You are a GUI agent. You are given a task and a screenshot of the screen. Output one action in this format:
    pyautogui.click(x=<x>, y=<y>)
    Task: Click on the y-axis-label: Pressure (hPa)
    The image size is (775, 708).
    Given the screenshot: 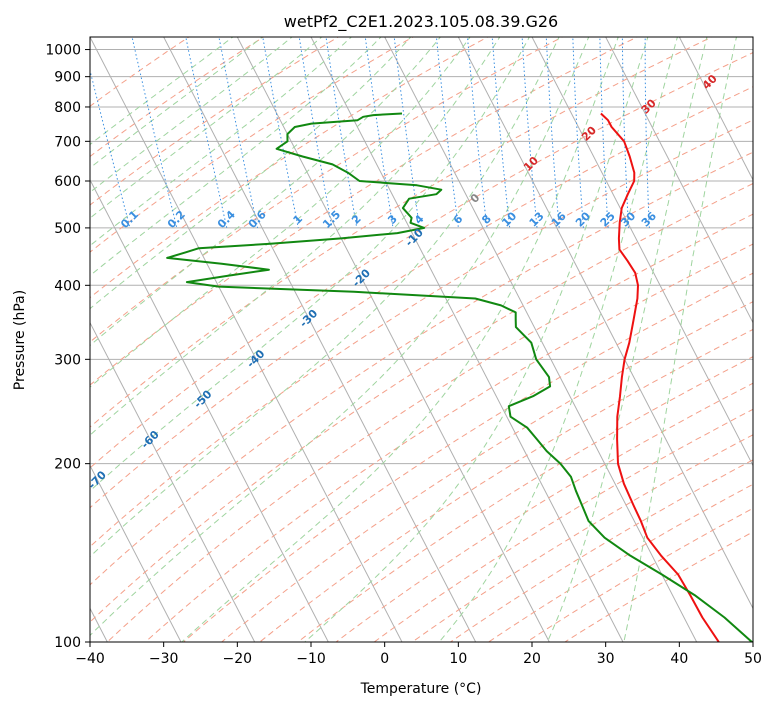 What is the action you would take?
    pyautogui.click(x=20, y=340)
    